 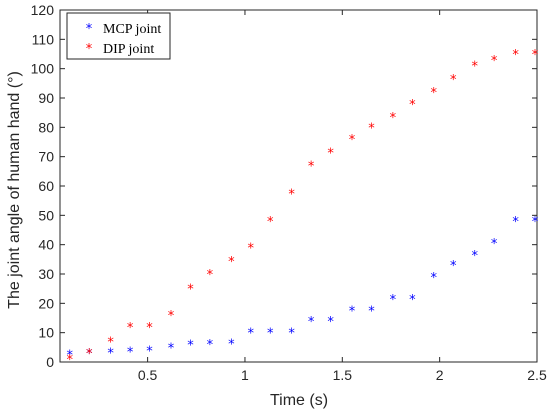 What do you see at coordinates (46, 157) in the screenshot?
I see `y-tick-label: 70` at bounding box center [46, 157].